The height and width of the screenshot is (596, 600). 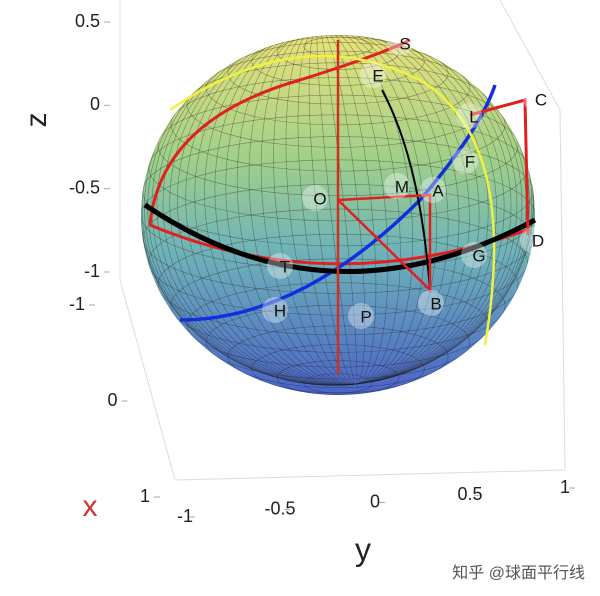 I want to click on point-label: O, so click(x=319, y=198).